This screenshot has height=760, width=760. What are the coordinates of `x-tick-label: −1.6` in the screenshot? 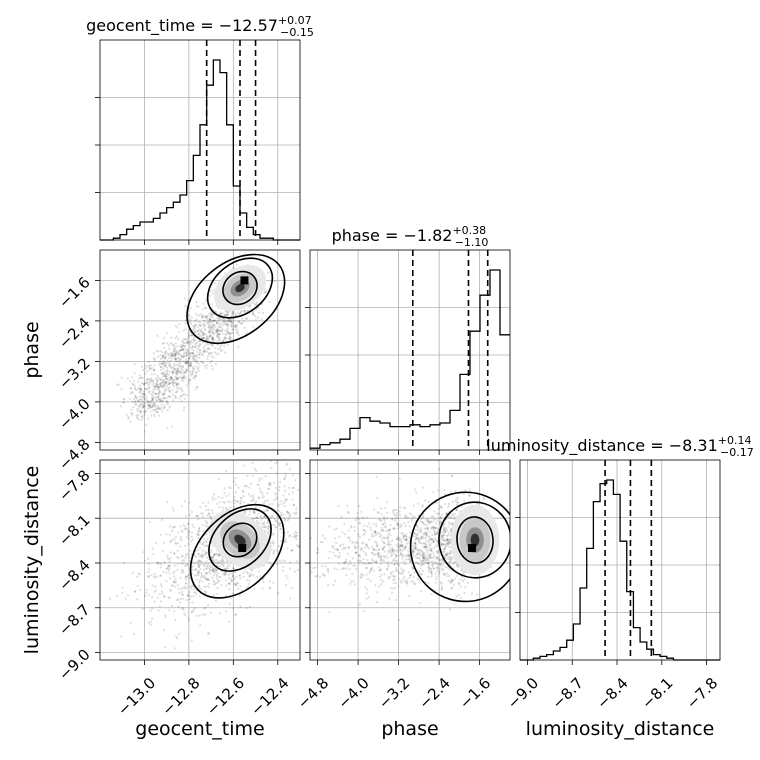 It's located at (475, 693).